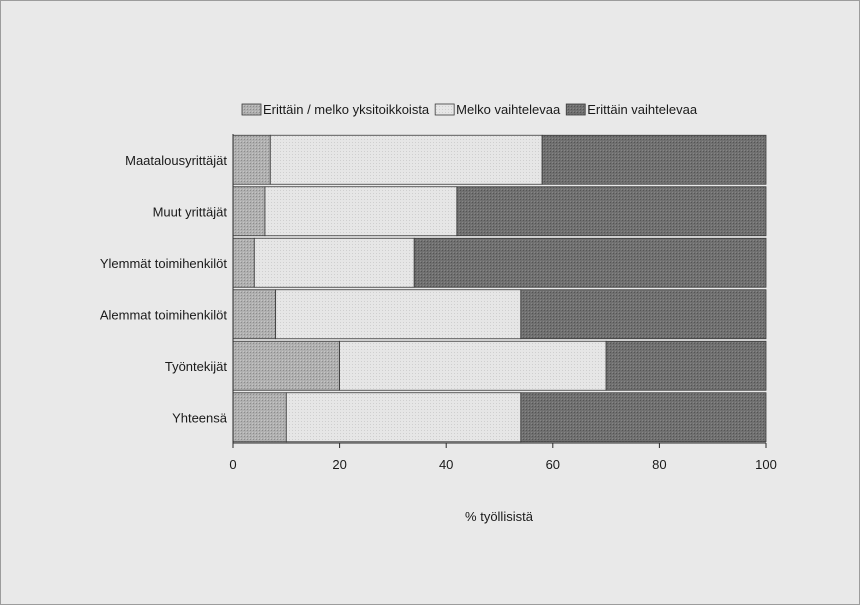  What do you see at coordinates (508, 109) in the screenshot?
I see `legend-label-melko-vaihtelevaa: Melko vaihtelevaa` at bounding box center [508, 109].